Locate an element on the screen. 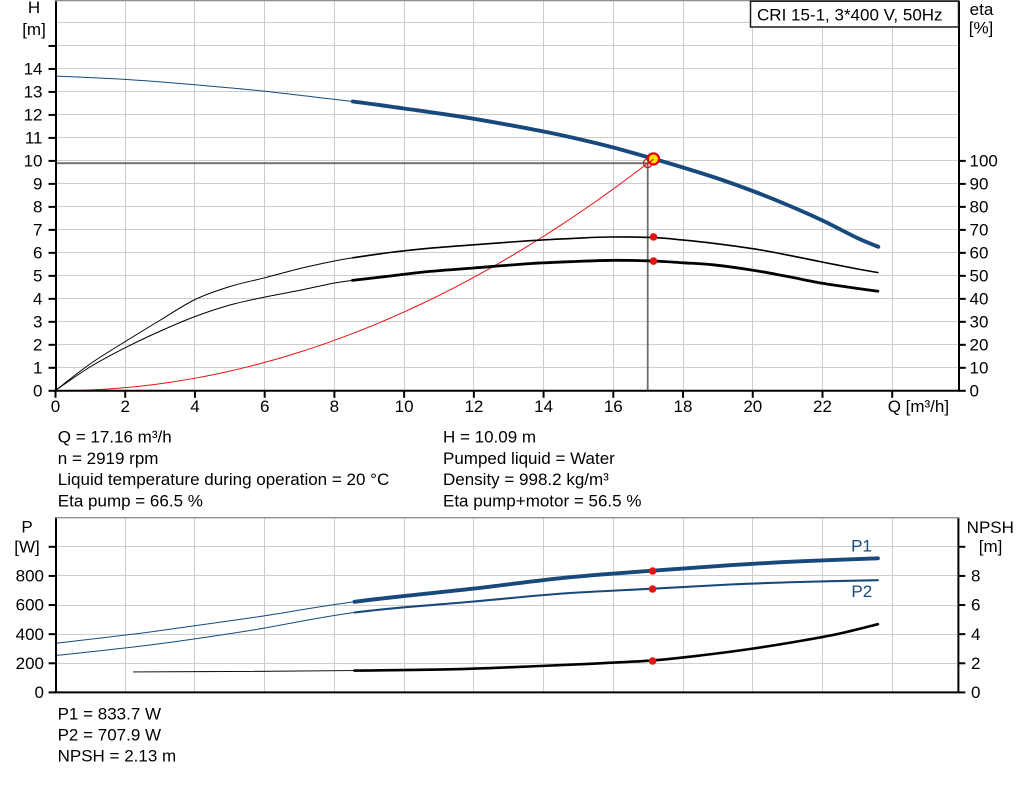 This screenshot has width=1024, height=786. svg-text: 600 is located at coordinates (30, 605).